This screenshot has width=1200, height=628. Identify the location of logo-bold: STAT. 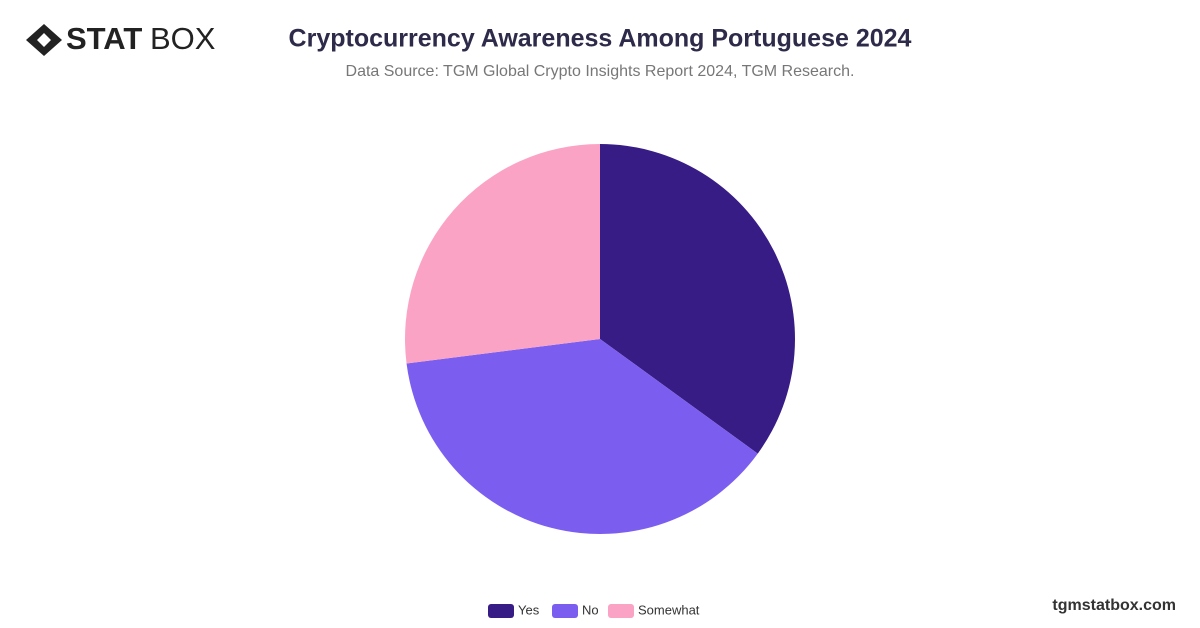
(104, 38).